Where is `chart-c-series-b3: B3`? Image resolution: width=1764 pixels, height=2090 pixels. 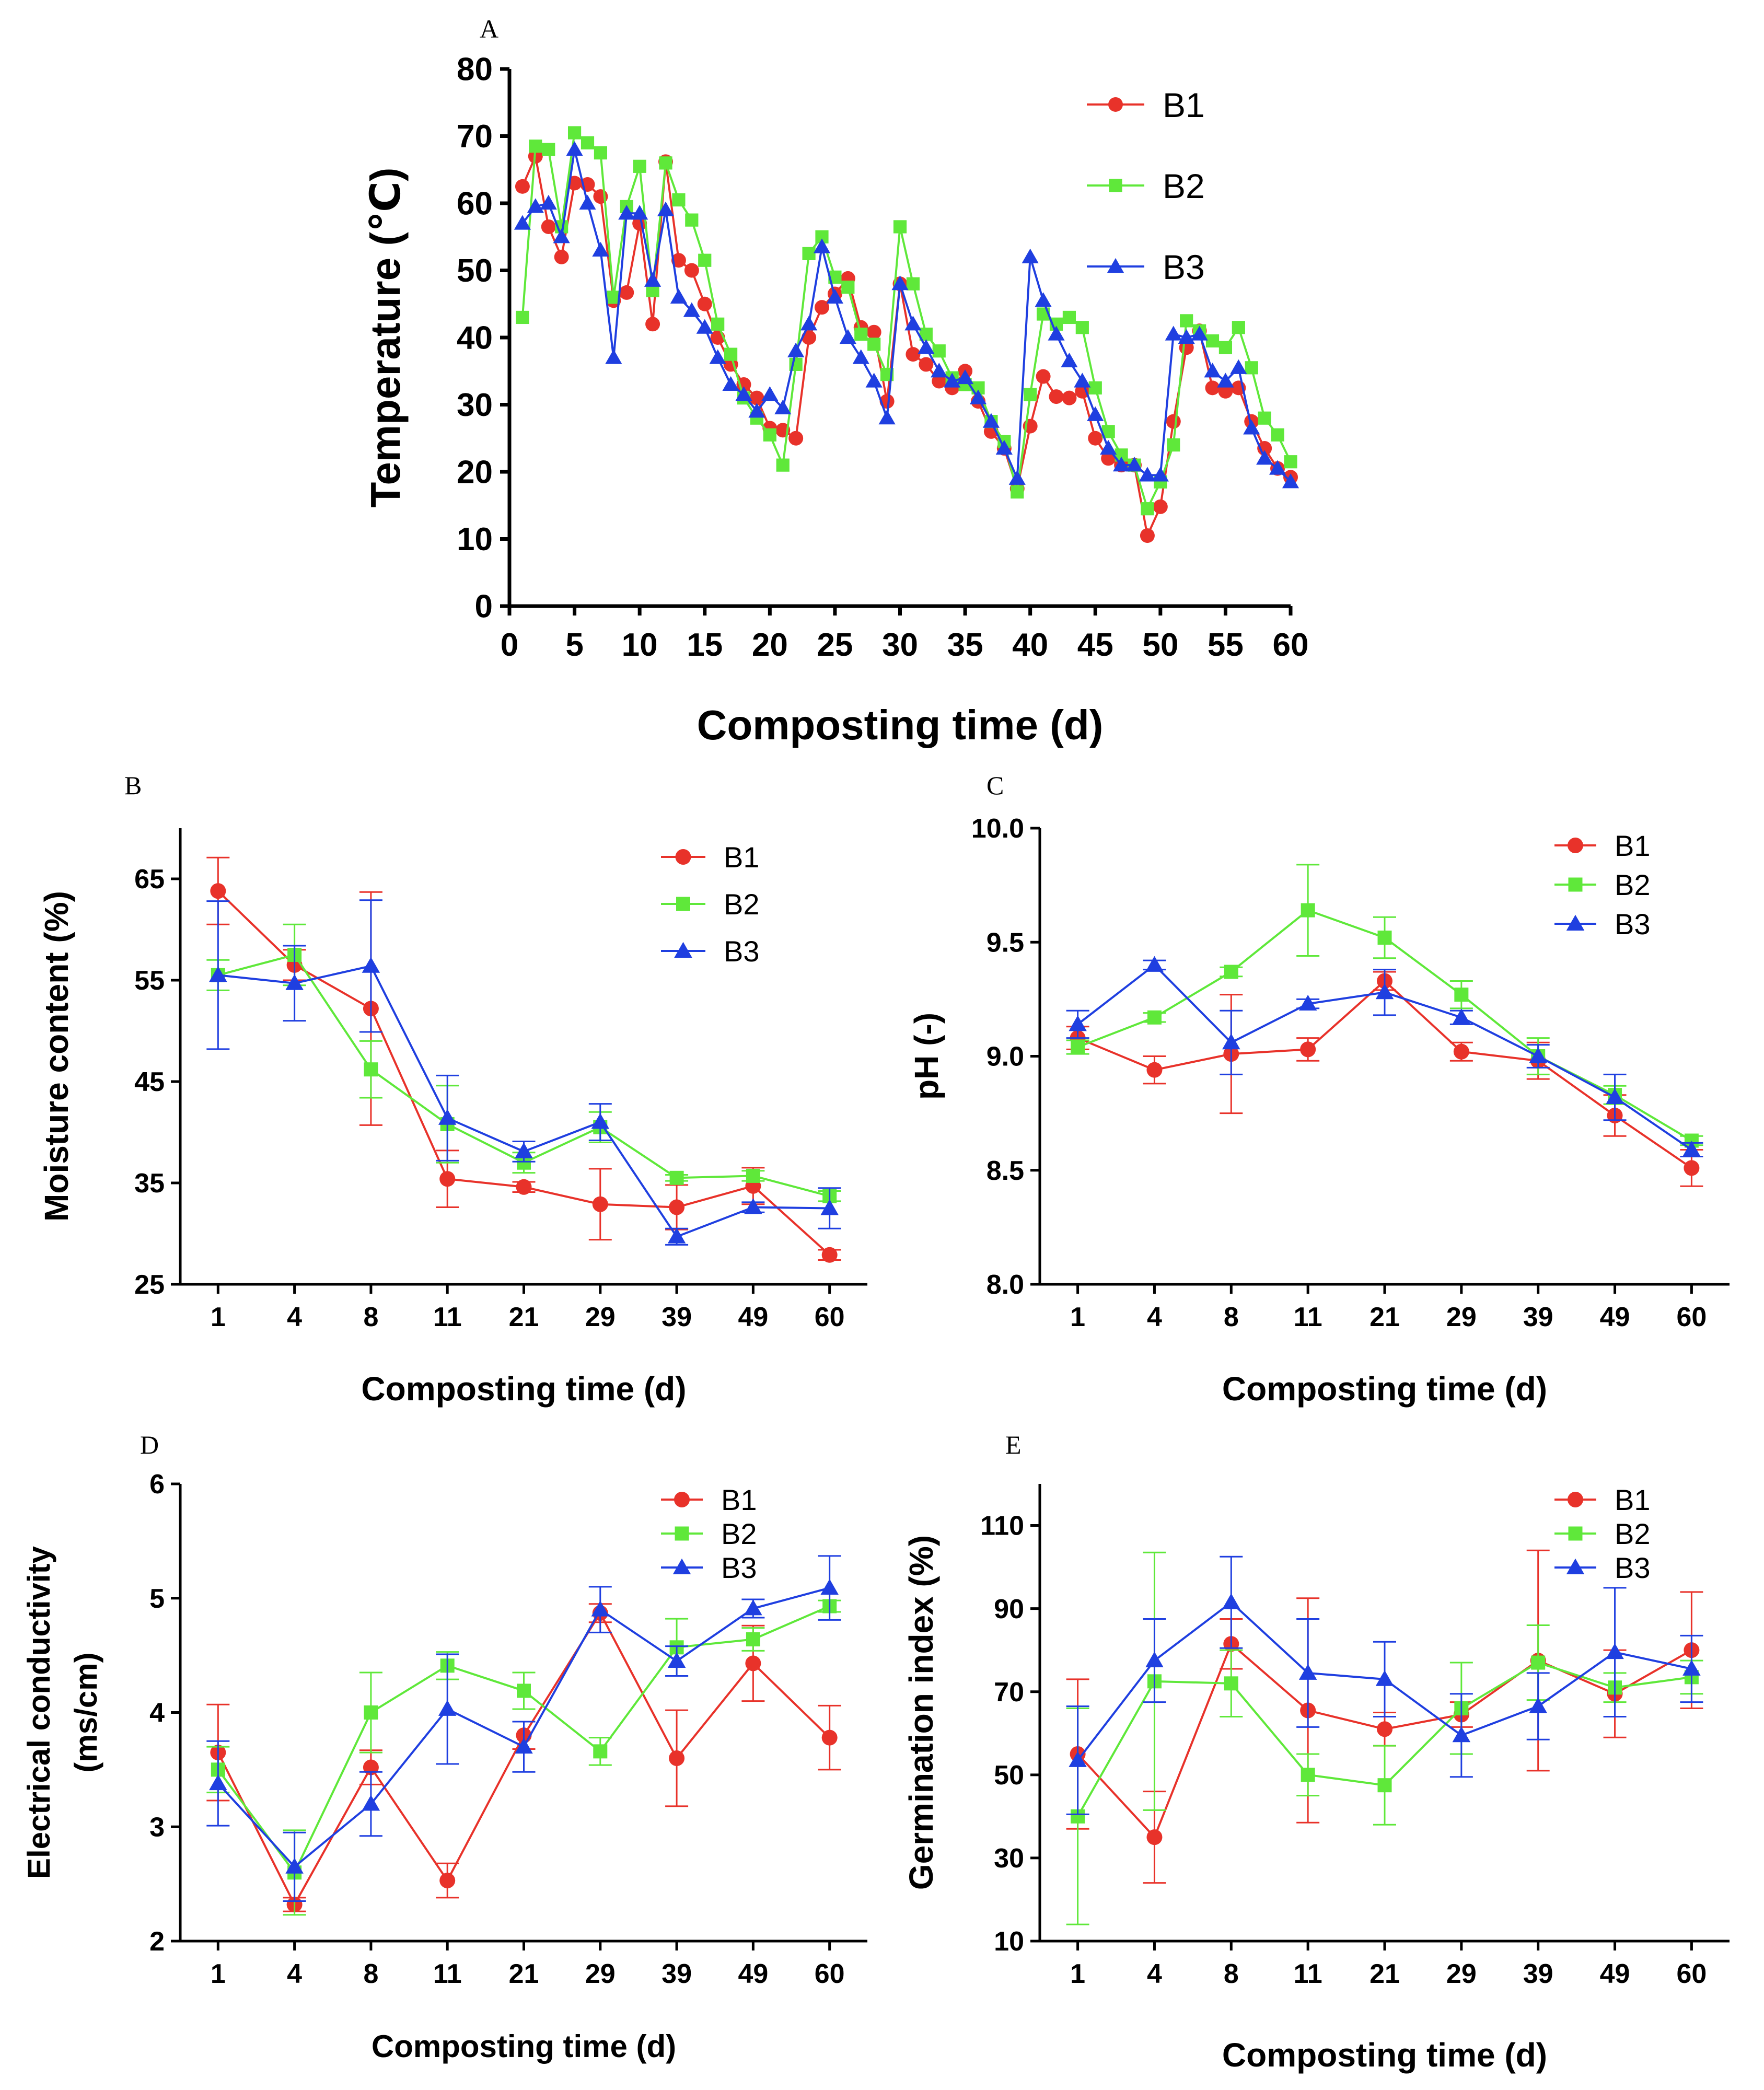 chart-c-series-b3: B3 is located at coordinates (1384, 1033).